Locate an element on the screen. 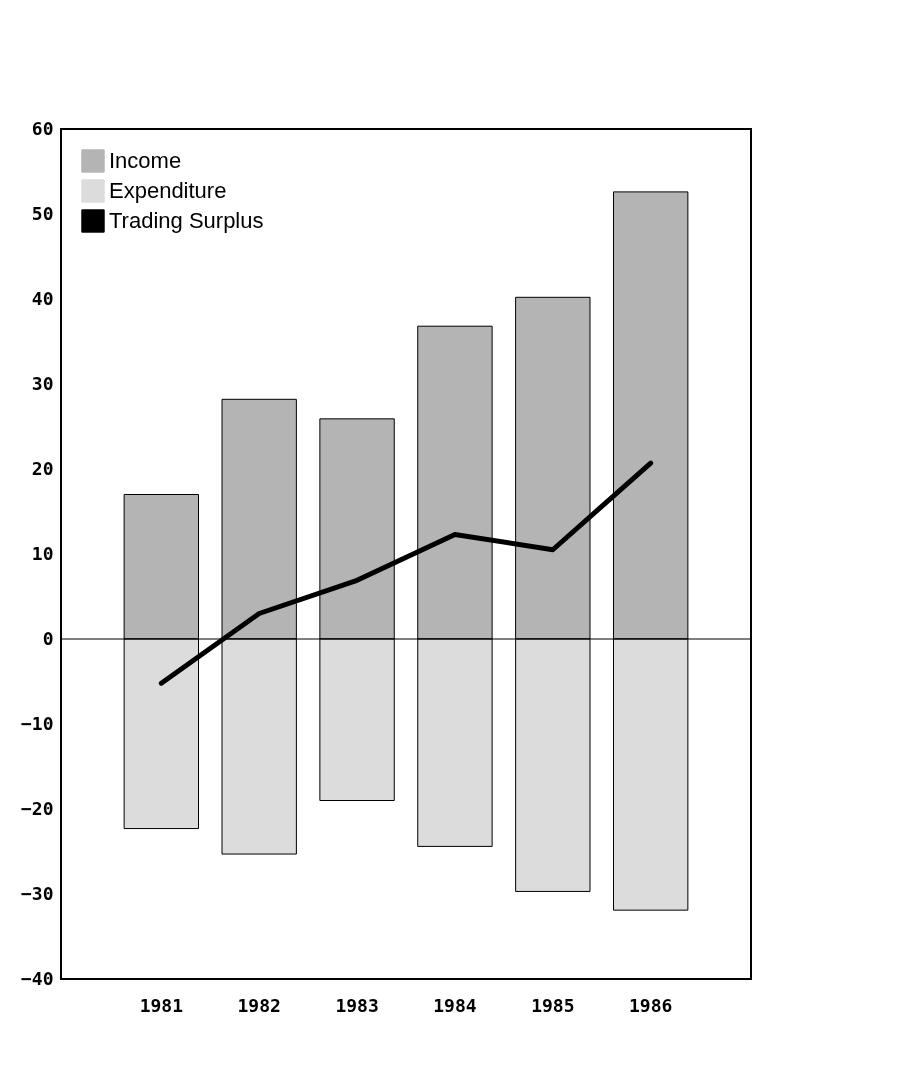 Image resolution: width=906 pixels, height=1091 pixels. y-tick-label: 30 is located at coordinates (42, 383).